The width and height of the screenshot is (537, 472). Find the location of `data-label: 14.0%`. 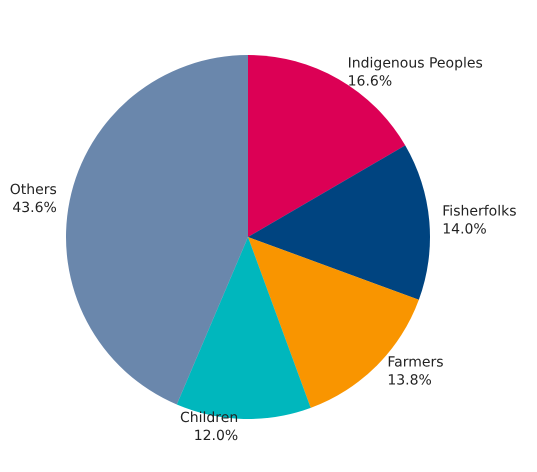

data-label: 14.0% is located at coordinates (464, 229).